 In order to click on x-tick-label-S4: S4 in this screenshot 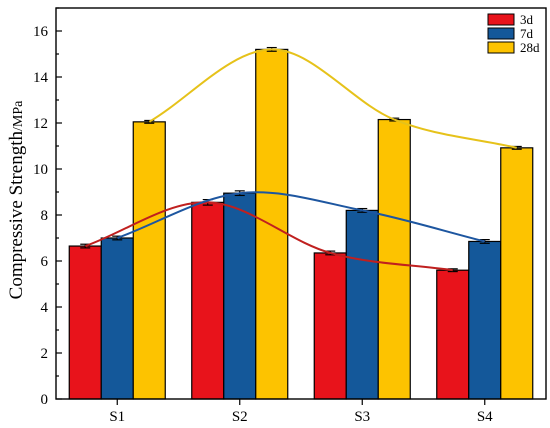, I will do `click(485, 417)`.